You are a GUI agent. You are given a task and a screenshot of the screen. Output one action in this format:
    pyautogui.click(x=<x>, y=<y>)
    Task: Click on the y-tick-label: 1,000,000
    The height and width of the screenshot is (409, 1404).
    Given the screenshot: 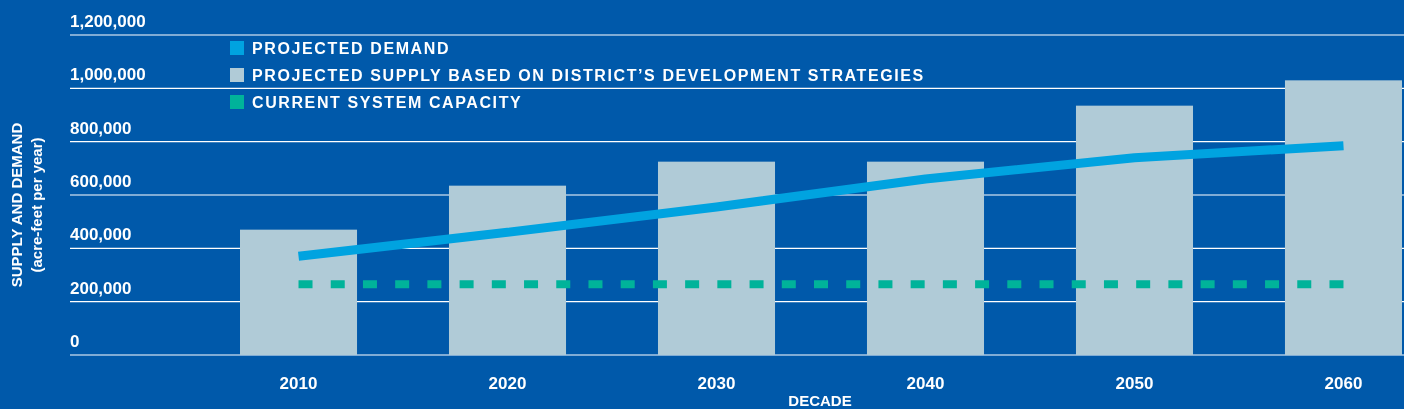 What is the action you would take?
    pyautogui.click(x=108, y=75)
    